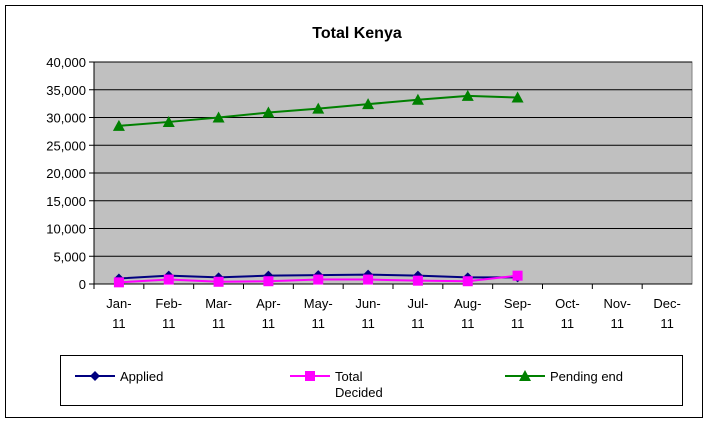 The width and height of the screenshot is (709, 423). Describe the element at coordinates (467, 313) in the screenshot. I see `x-tick-label: Aug-11` at that location.